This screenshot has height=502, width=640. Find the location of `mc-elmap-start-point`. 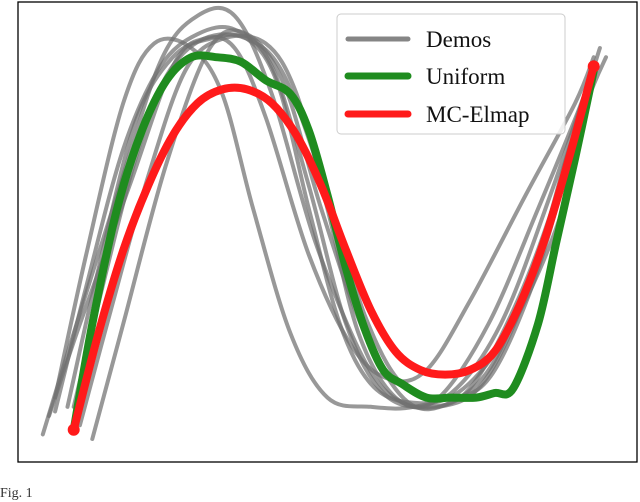

mc-elmap-start-point is located at coordinates (73, 429).